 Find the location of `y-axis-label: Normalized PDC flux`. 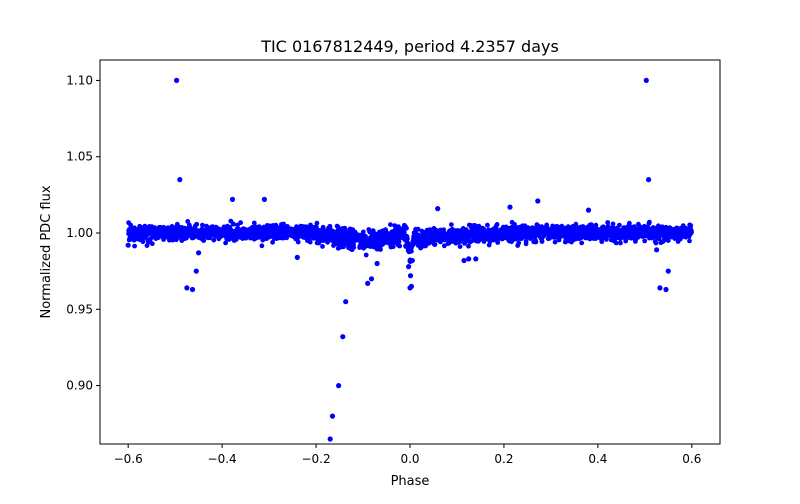

y-axis-label: Normalized PDC flux is located at coordinates (46, 251).